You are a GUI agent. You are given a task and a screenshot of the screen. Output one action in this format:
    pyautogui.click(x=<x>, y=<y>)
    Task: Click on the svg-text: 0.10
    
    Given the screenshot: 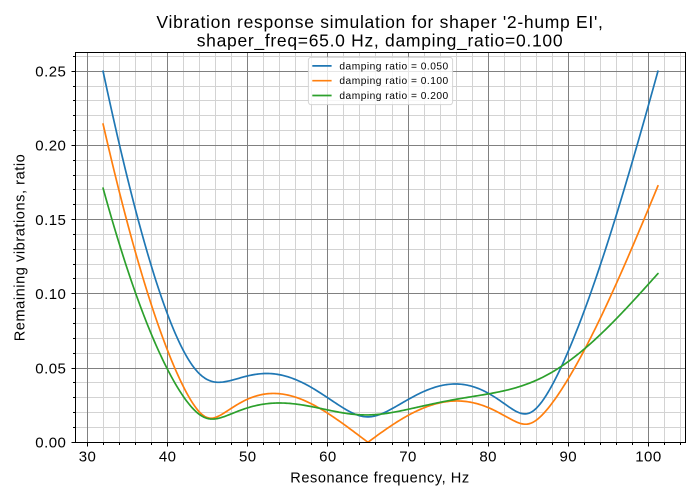 What is the action you would take?
    pyautogui.click(x=50, y=294)
    